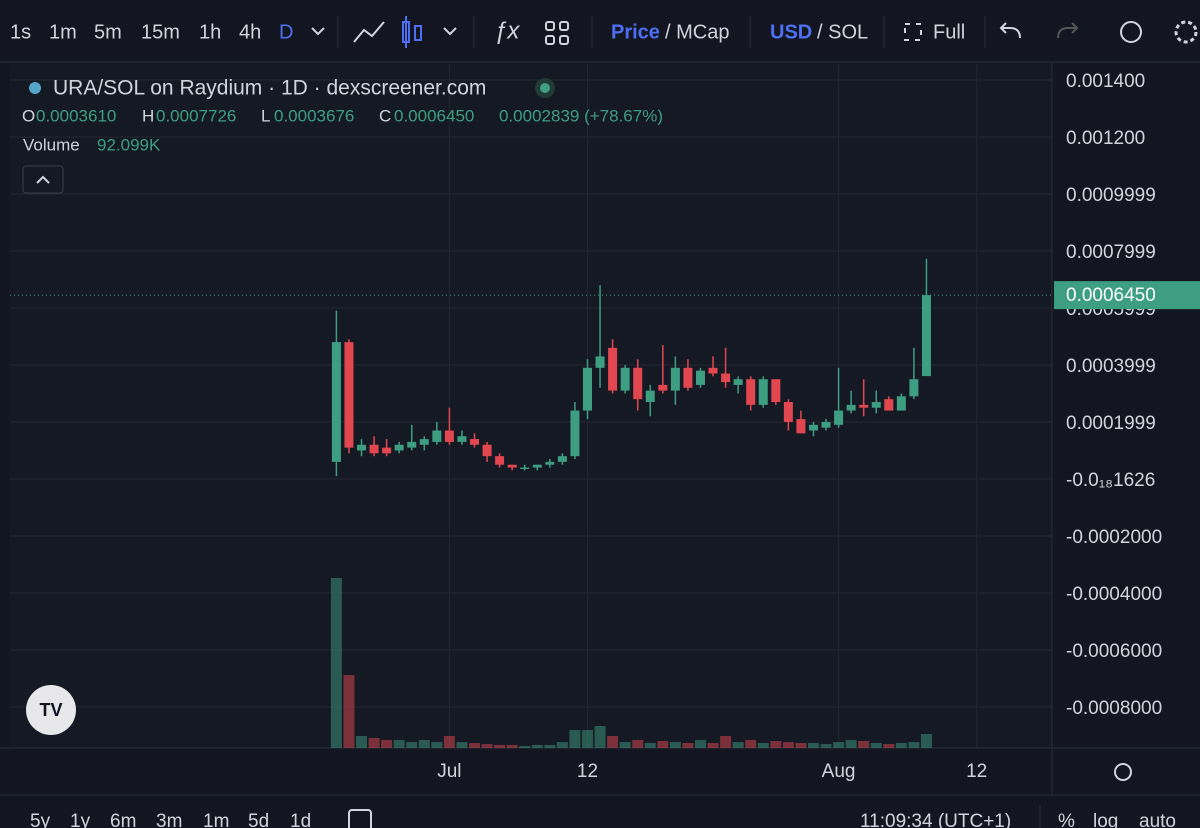 The image size is (1200, 828). I want to click on y-tick-label: 0.0009999, so click(1111, 195).